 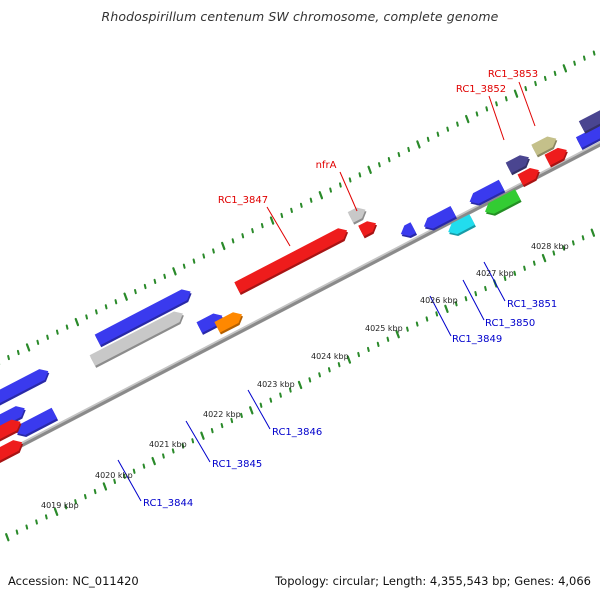 What do you see at coordinates (12, 455) in the screenshot?
I see `gene-left-red-lower` at bounding box center [12, 455].